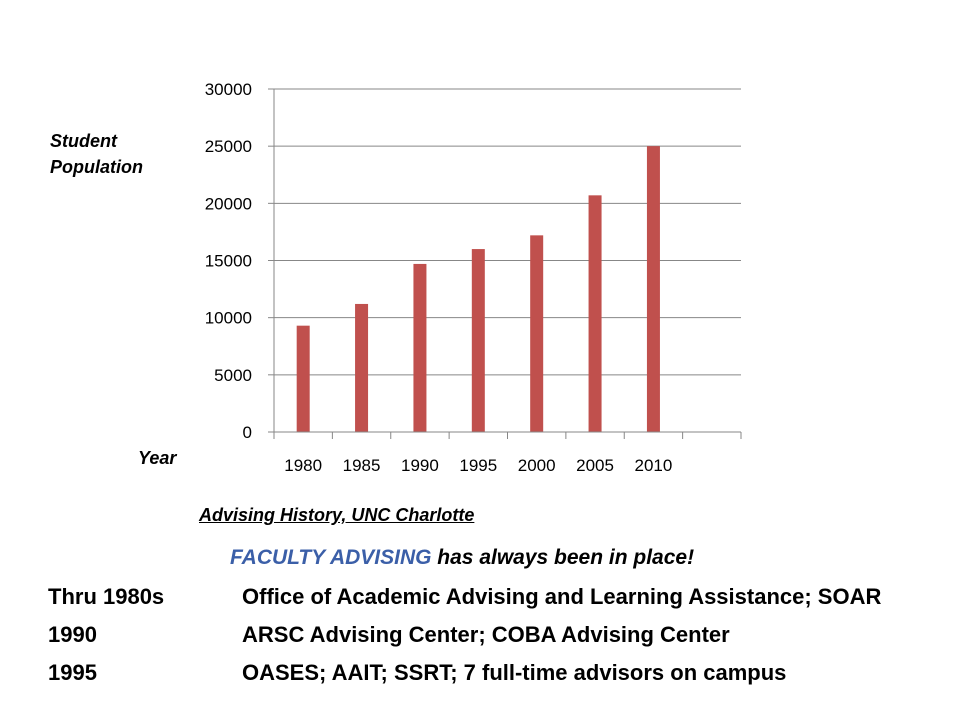 The image size is (960, 720). What do you see at coordinates (337, 515) in the screenshot?
I see `chart-caption: Advising History, UNC Charlotte` at bounding box center [337, 515].